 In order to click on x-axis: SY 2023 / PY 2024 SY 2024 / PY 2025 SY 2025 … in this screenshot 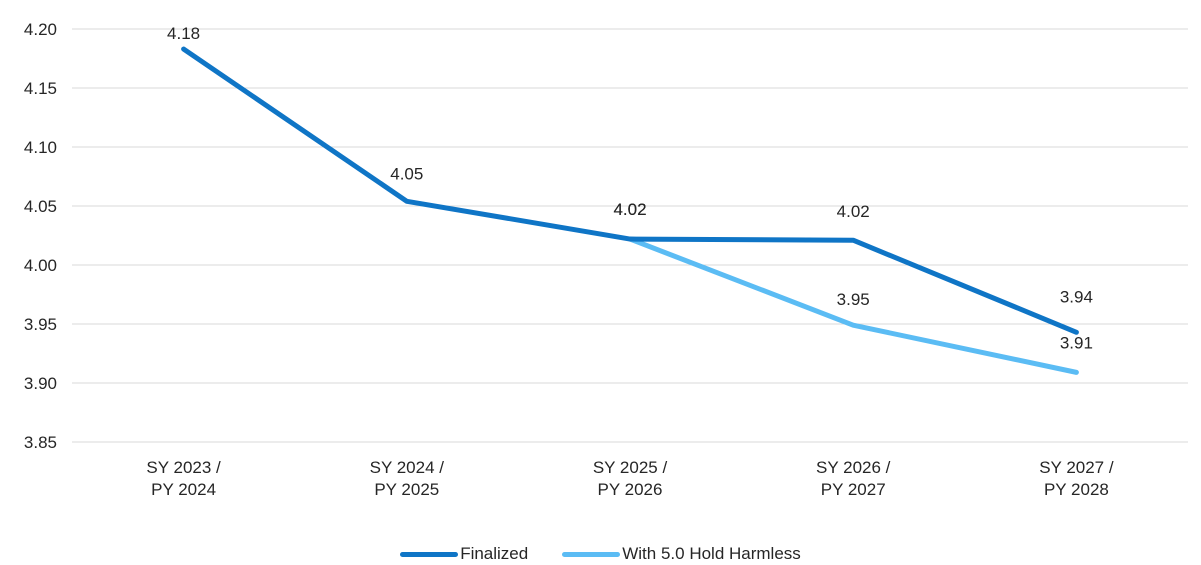, I will do `click(629, 478)`.